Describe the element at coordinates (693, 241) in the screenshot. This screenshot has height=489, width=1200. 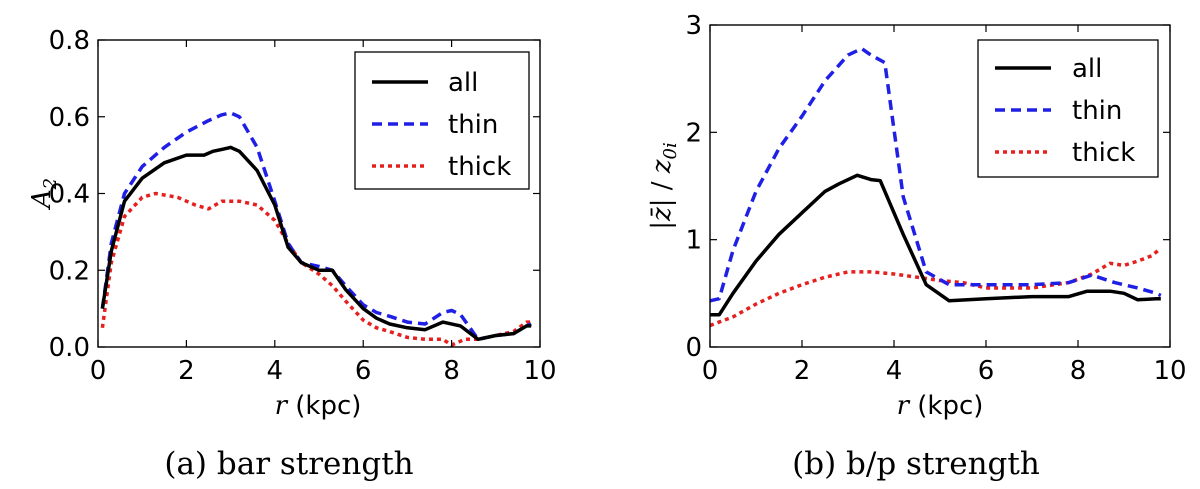
I see `y-tick-label: 1` at that location.